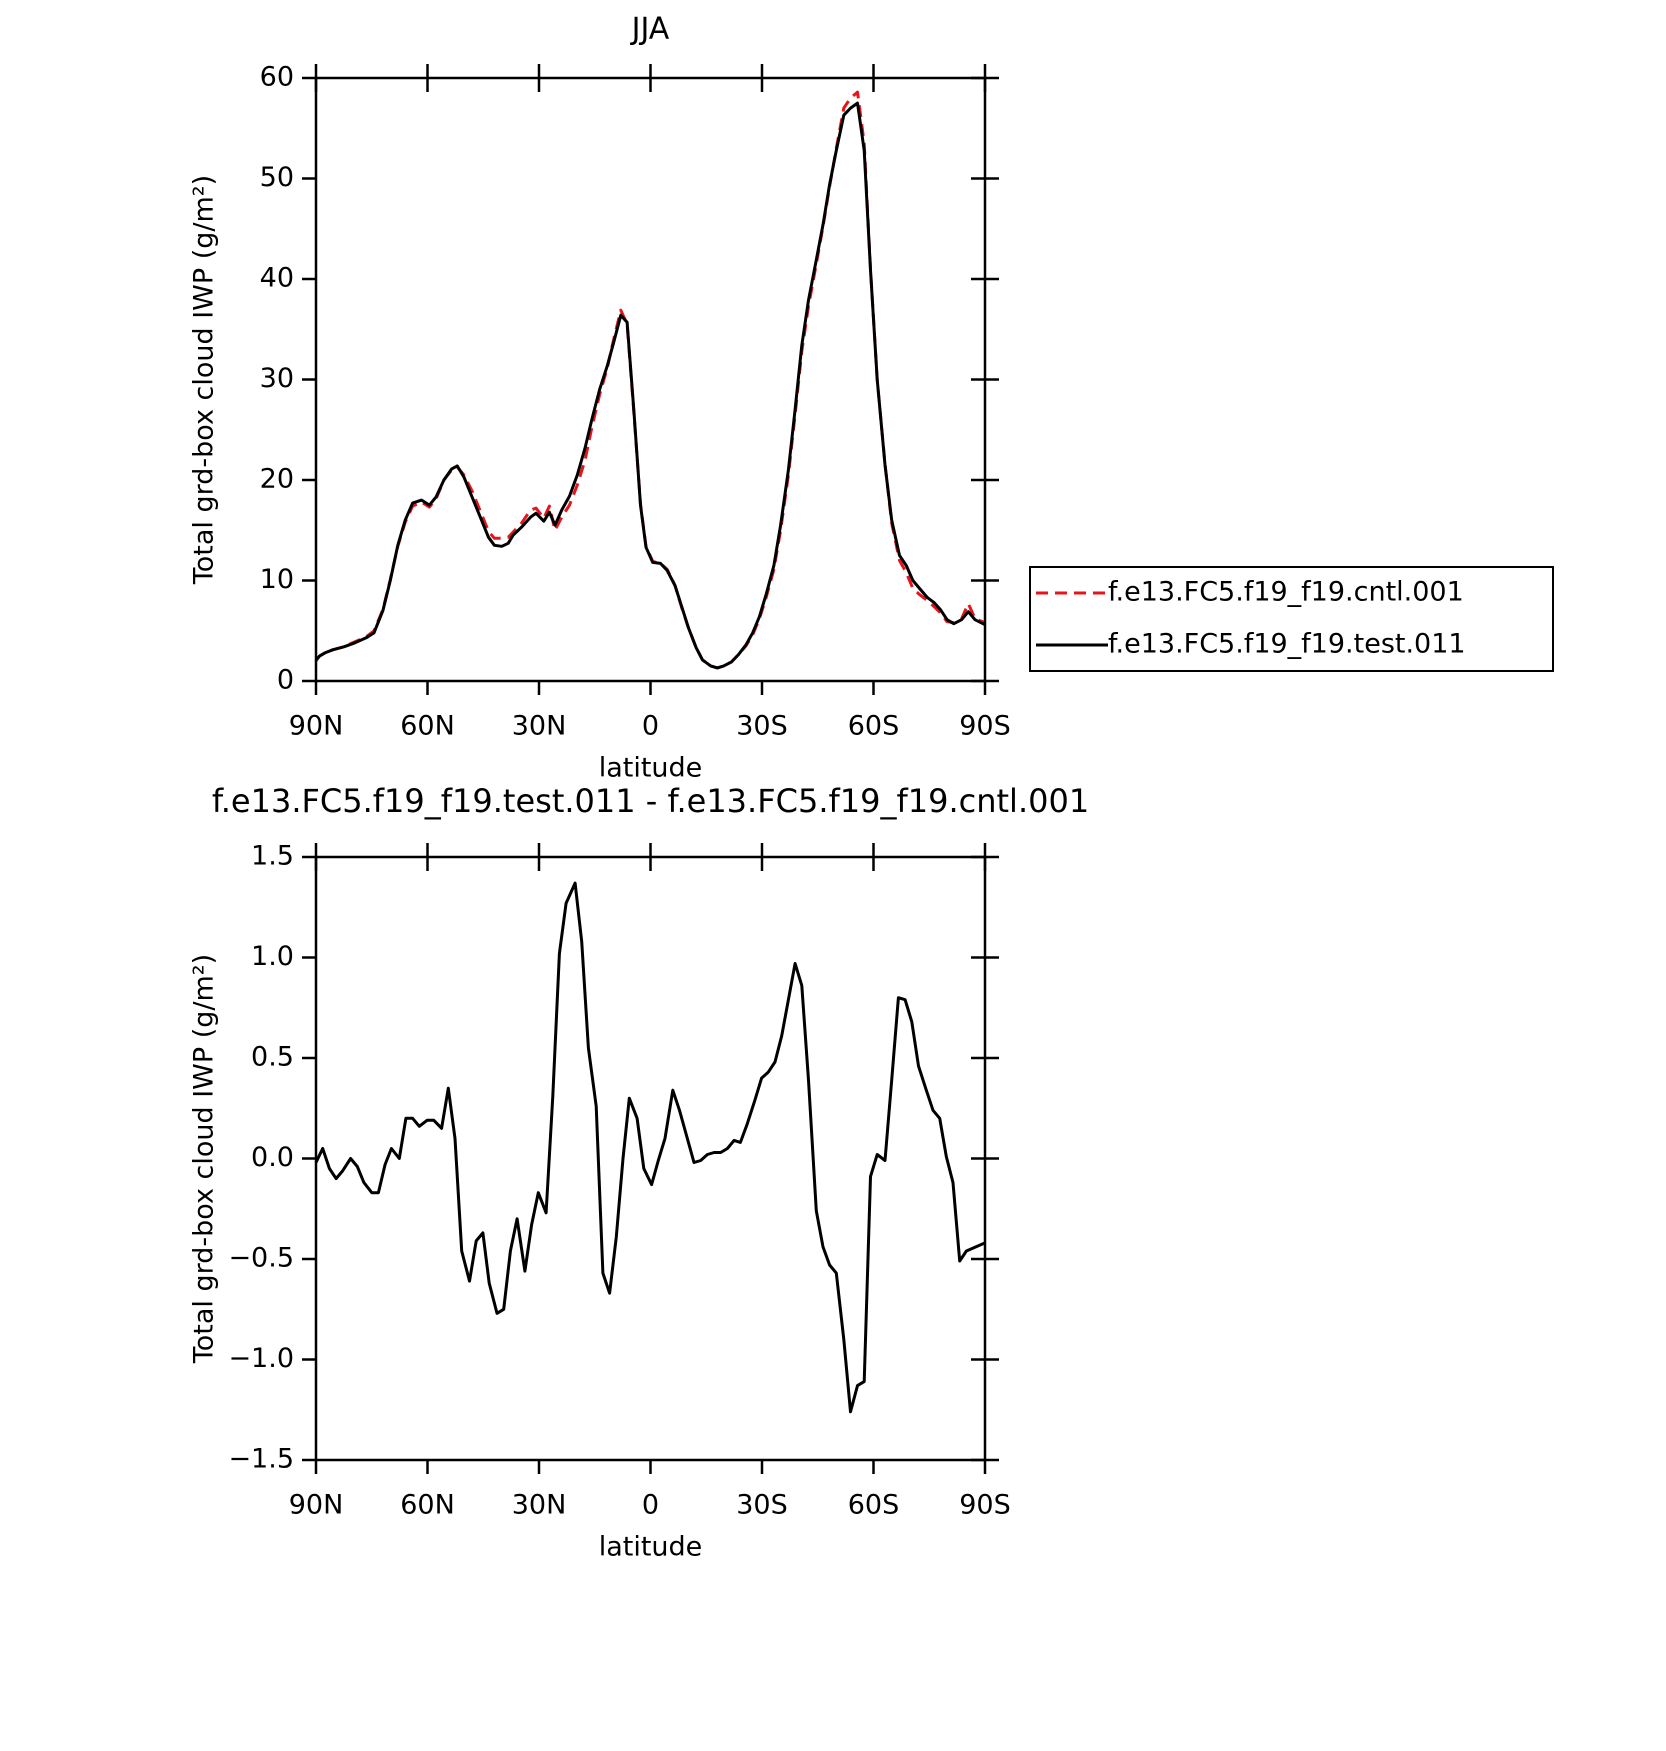  Describe the element at coordinates (272, 1057) in the screenshot. I see `y-tick-label: 0.5` at that location.